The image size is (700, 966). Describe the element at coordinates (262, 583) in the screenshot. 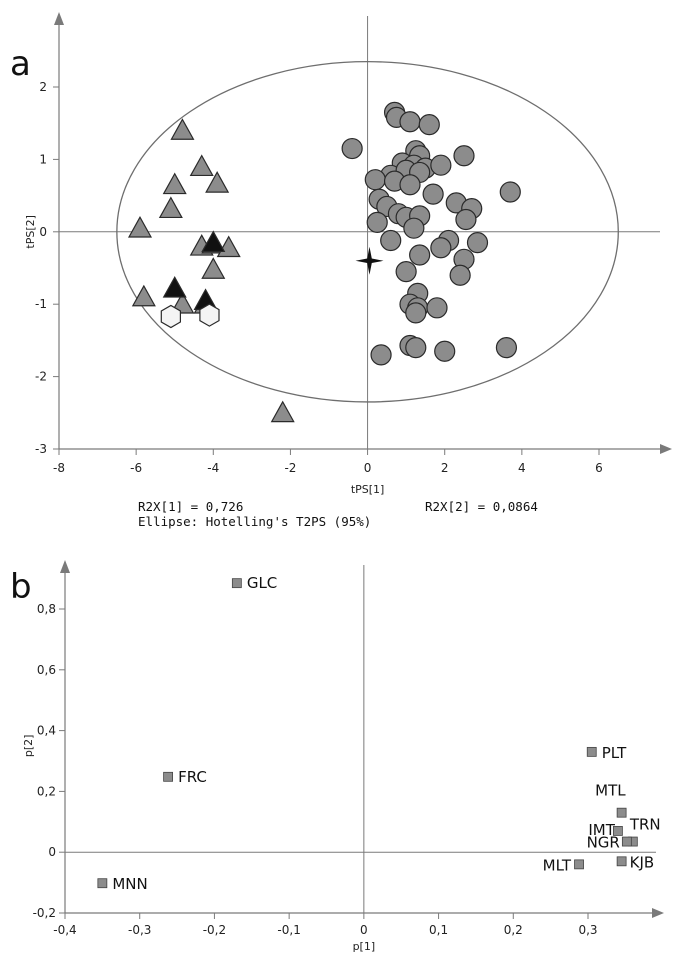

I see `loading-label-glc: GLC` at that location.